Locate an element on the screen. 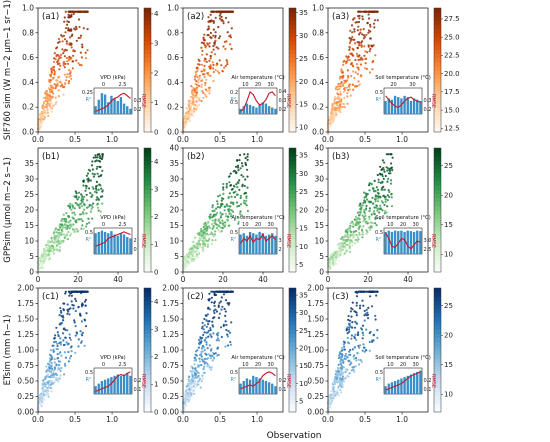 This screenshot has height=442, width=550. y-tick-label: 1.75 is located at coordinates (315, 303).